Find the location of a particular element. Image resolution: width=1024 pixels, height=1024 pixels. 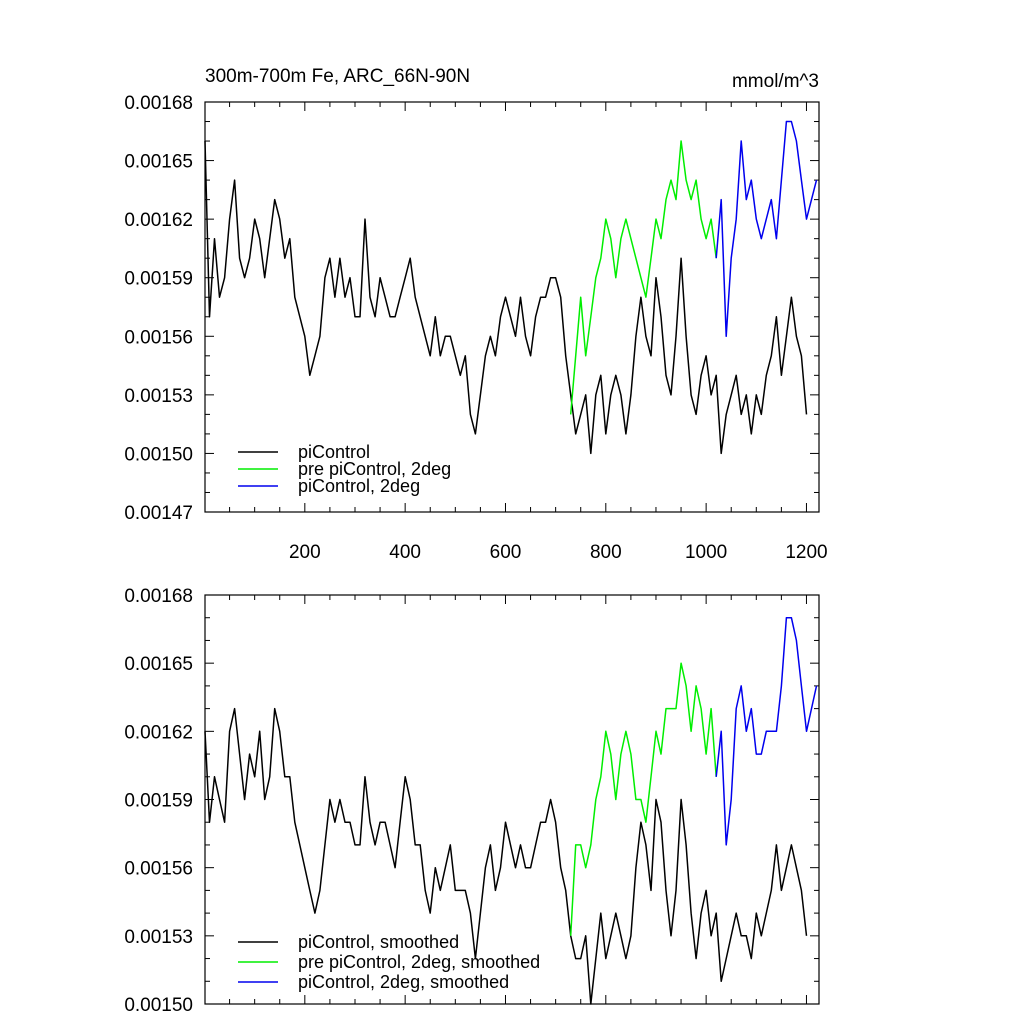

x-tick-label: 200 is located at coordinates (305, 552).